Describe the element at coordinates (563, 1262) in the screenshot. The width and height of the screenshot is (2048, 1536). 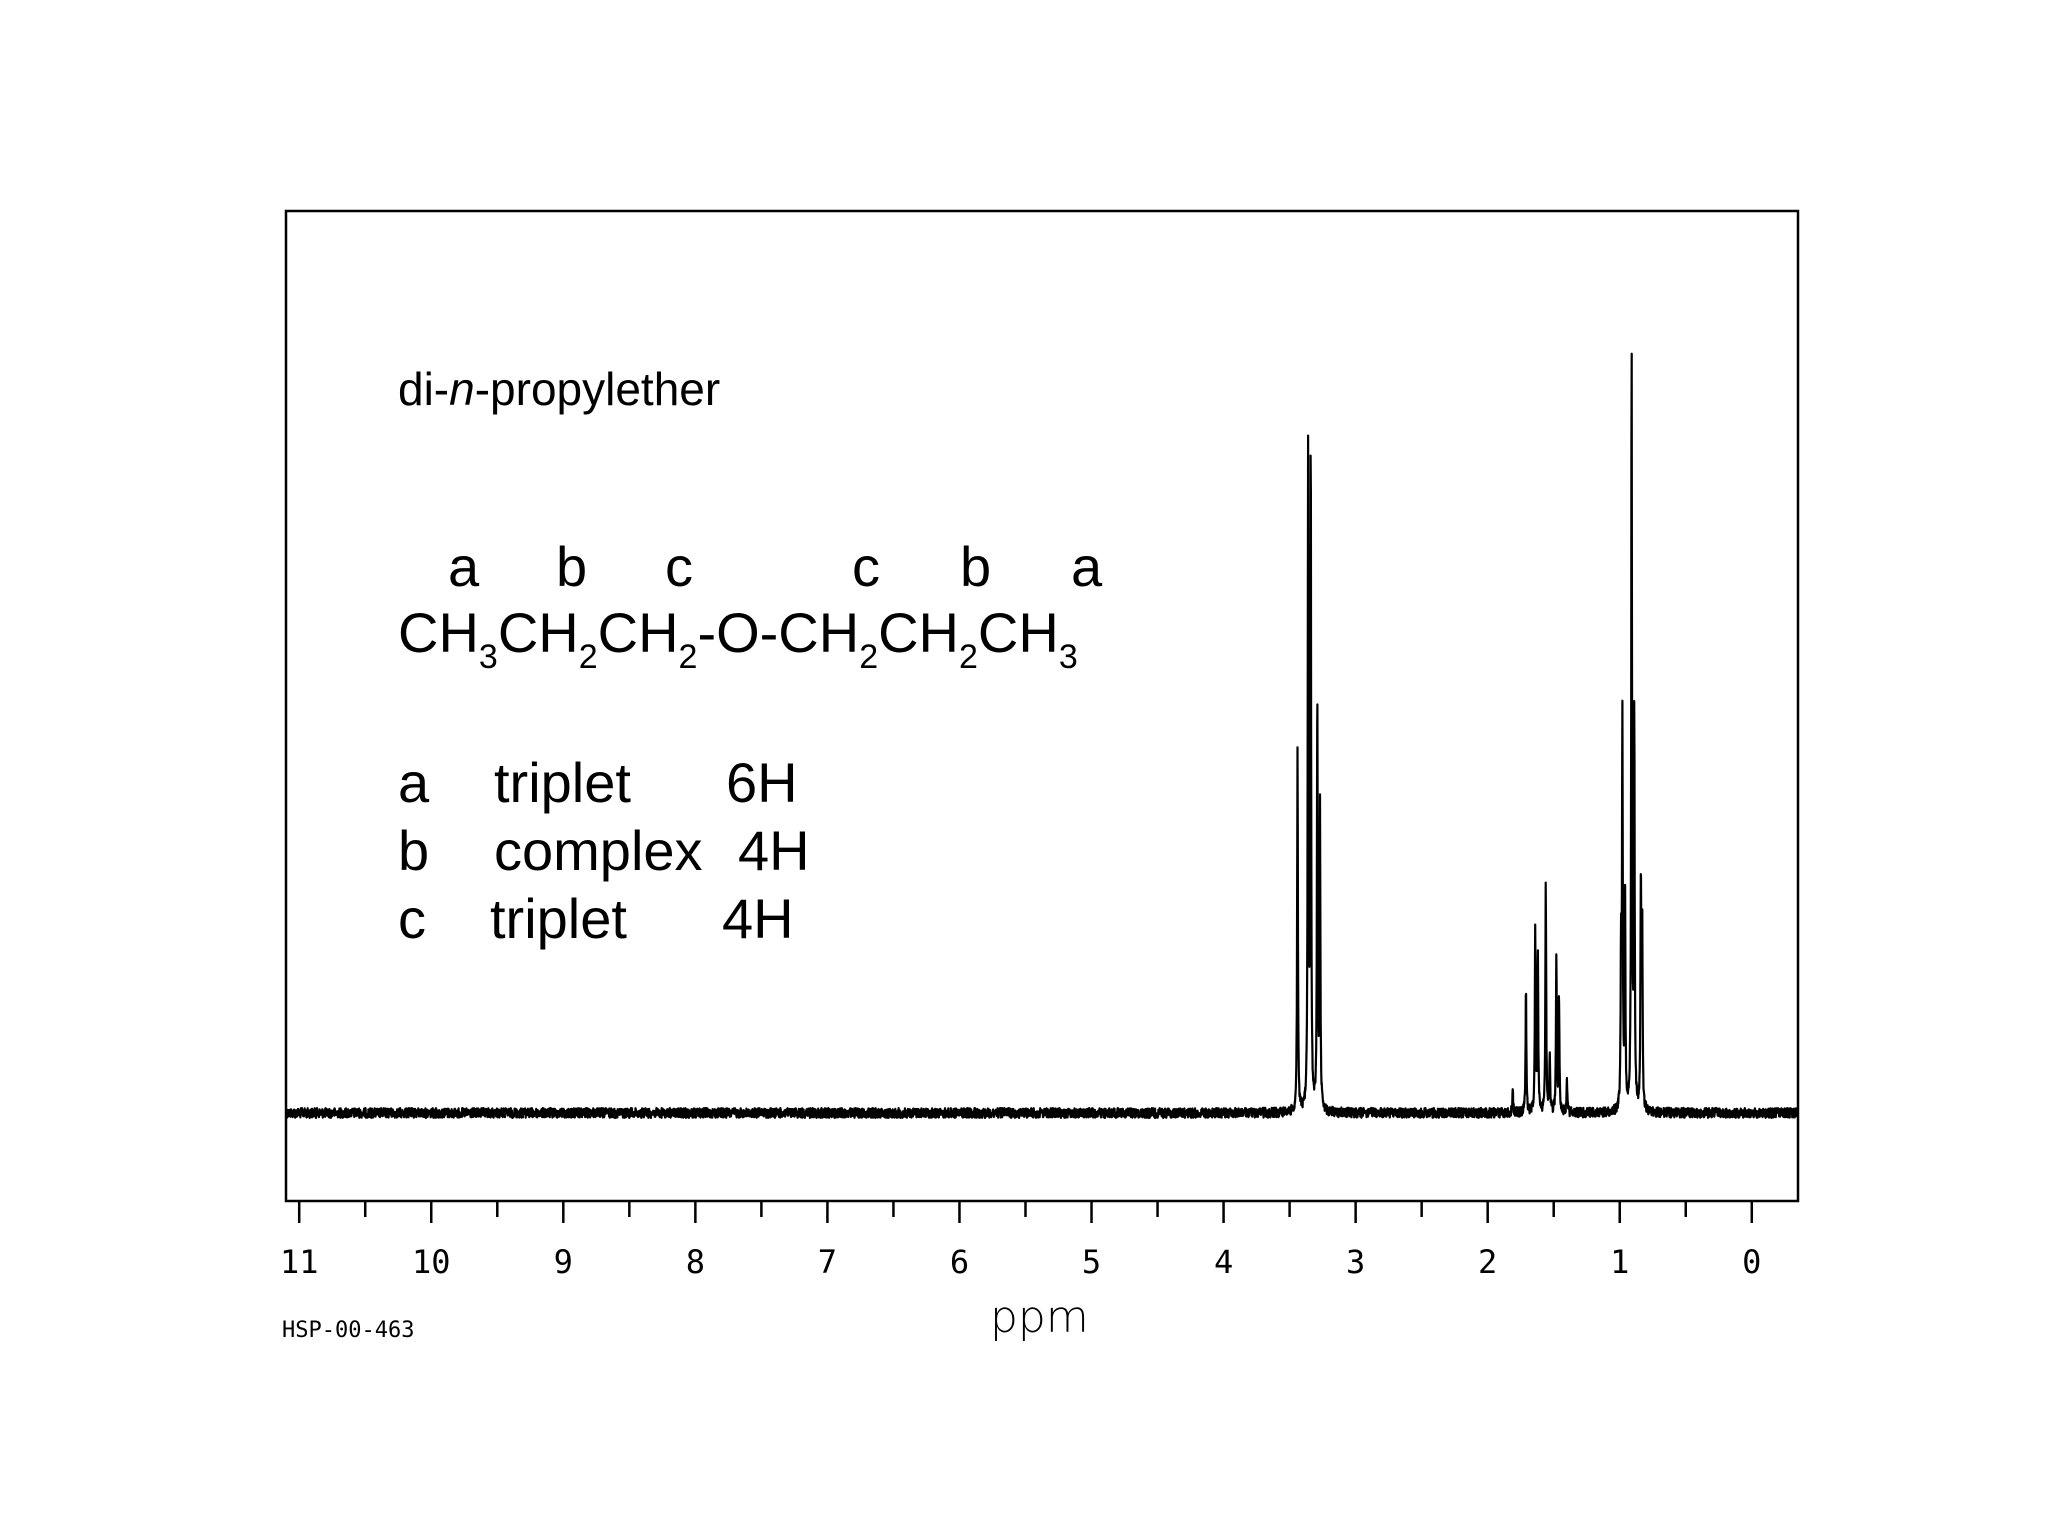
I see `tick-label: 9` at that location.